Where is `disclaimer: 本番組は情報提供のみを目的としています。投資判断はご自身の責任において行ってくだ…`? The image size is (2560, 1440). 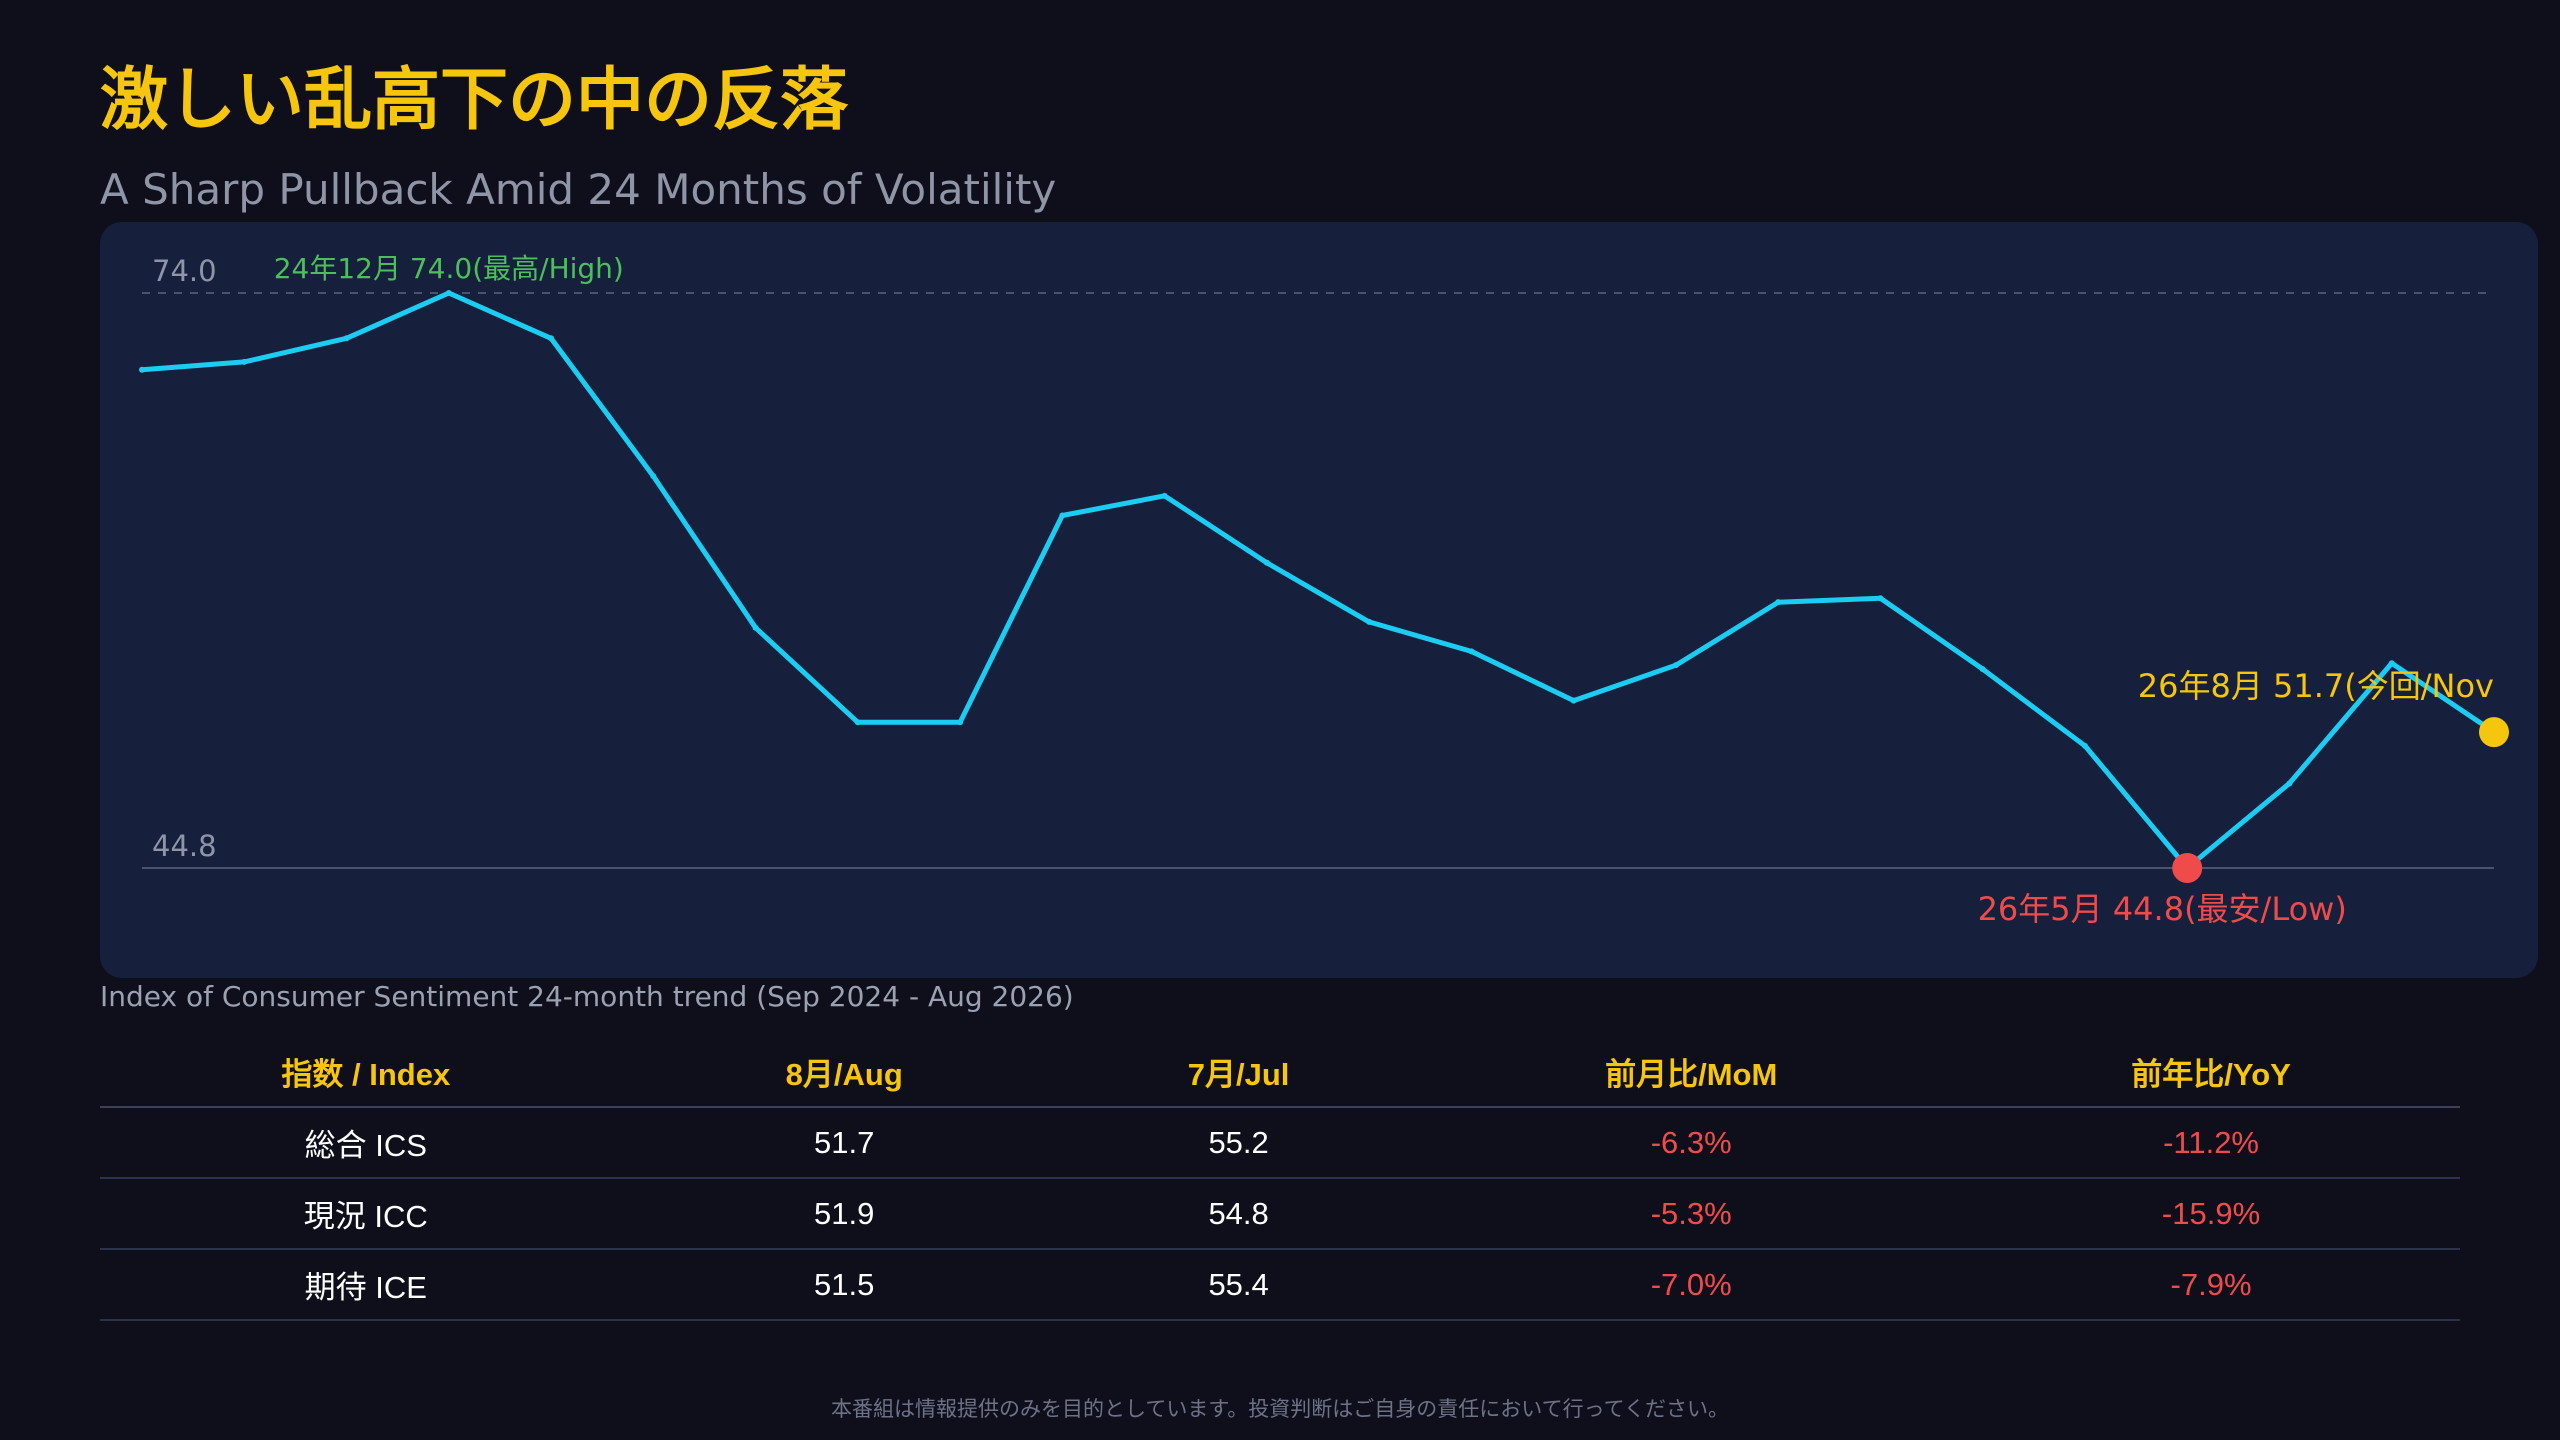
disclaimer: 本番組は情報提供のみを目的としています。投資判断はご自身の責任において行ってくだ… is located at coordinates (1280, 1409).